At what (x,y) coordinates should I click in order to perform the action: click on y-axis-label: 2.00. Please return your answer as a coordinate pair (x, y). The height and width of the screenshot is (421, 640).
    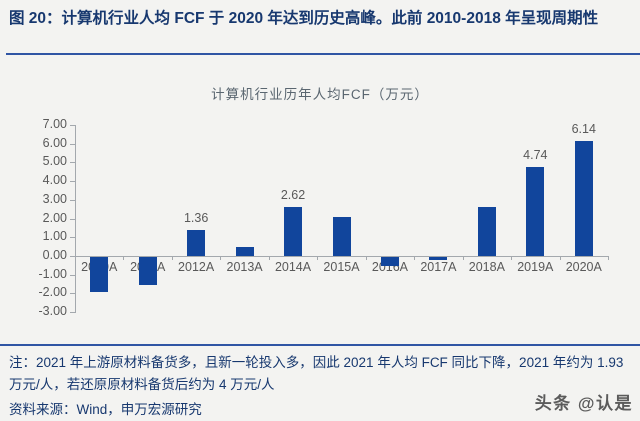
    Looking at the image, I should click on (54, 217).